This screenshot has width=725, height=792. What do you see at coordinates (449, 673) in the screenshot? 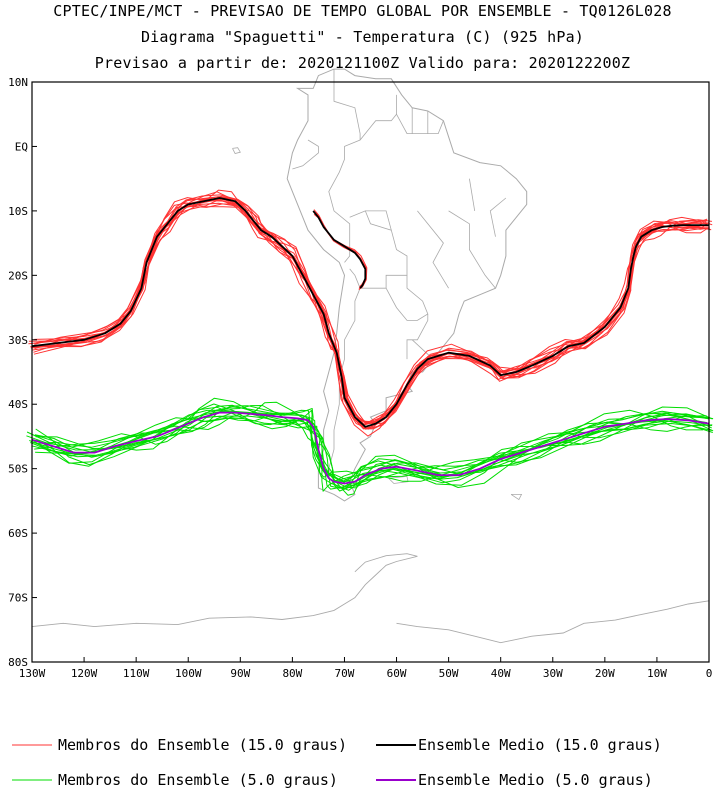
I see `x-tick-label: 50W` at bounding box center [449, 673].